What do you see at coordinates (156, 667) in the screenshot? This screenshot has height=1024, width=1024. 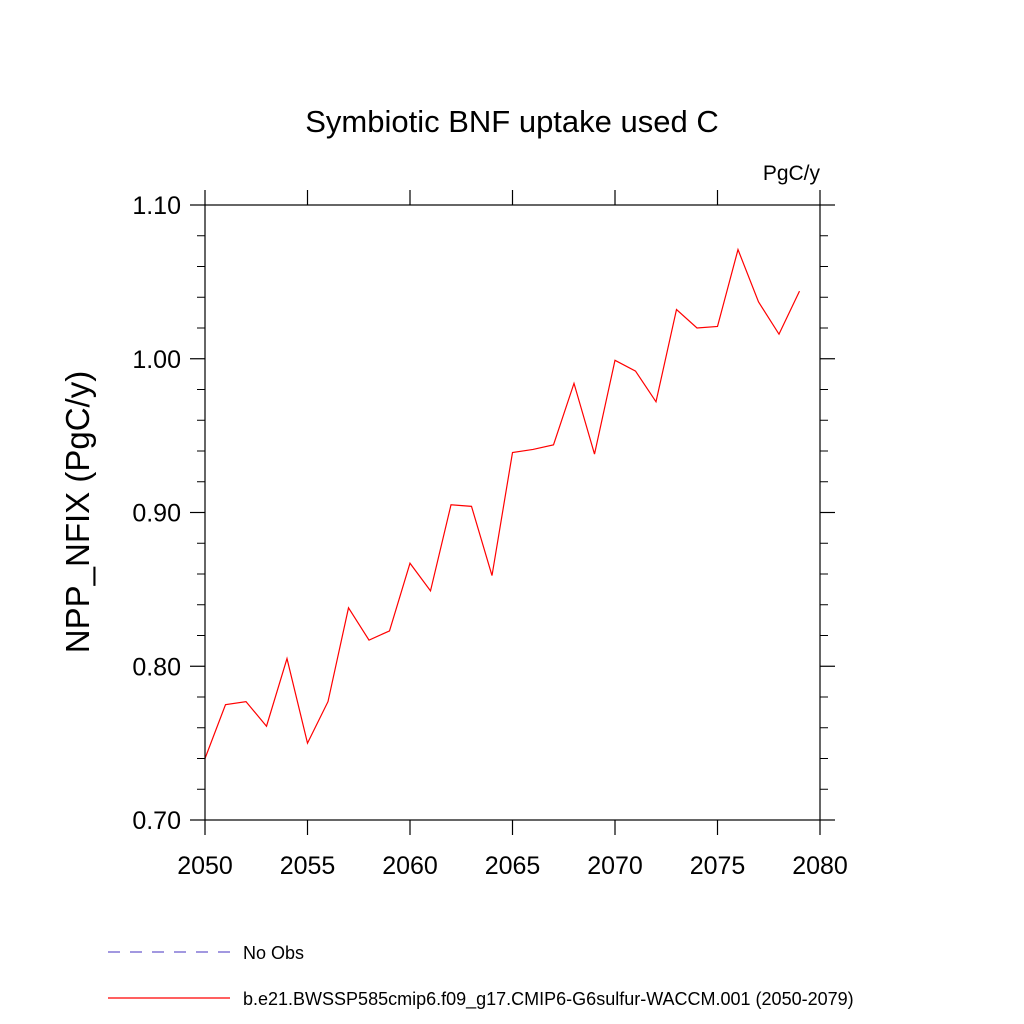 I see `y-tick-label: 0.80` at bounding box center [156, 667].